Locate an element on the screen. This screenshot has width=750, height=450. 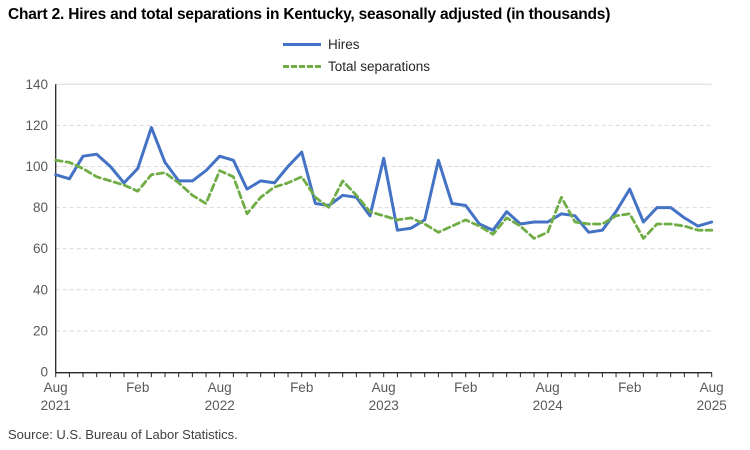
x-axis-ticks is located at coordinates (384, 375).